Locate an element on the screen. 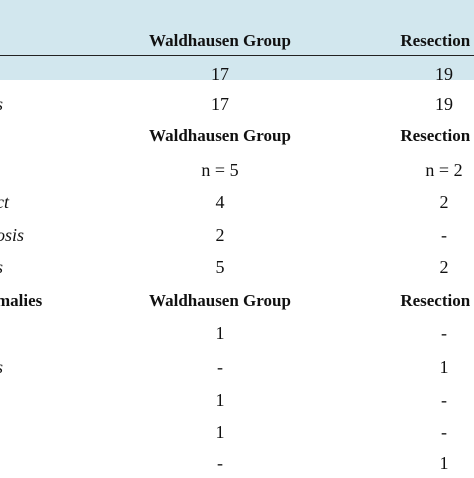 This screenshot has width=474, height=478. table-header-row: Waldhausen Group Resection G is located at coordinates (237, 41).